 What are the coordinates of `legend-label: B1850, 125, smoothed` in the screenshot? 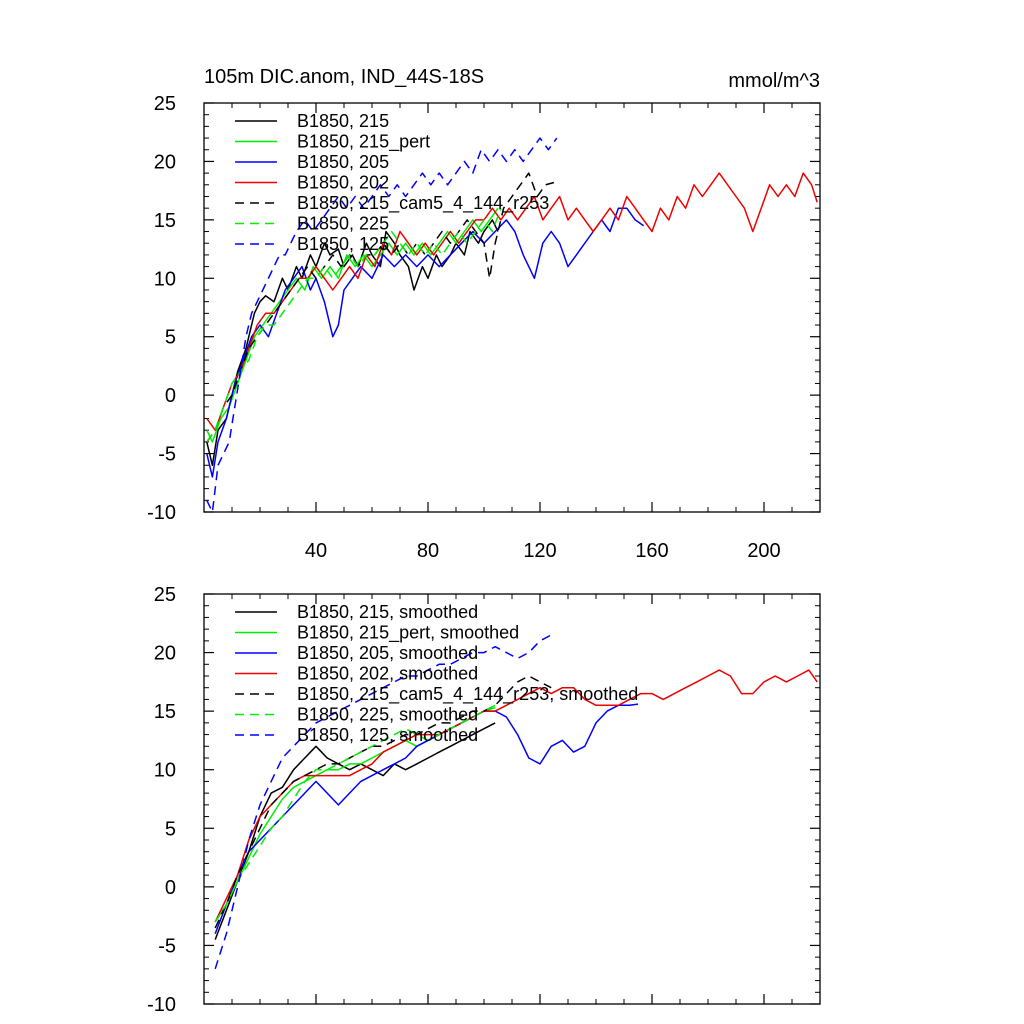 It's located at (387, 735).